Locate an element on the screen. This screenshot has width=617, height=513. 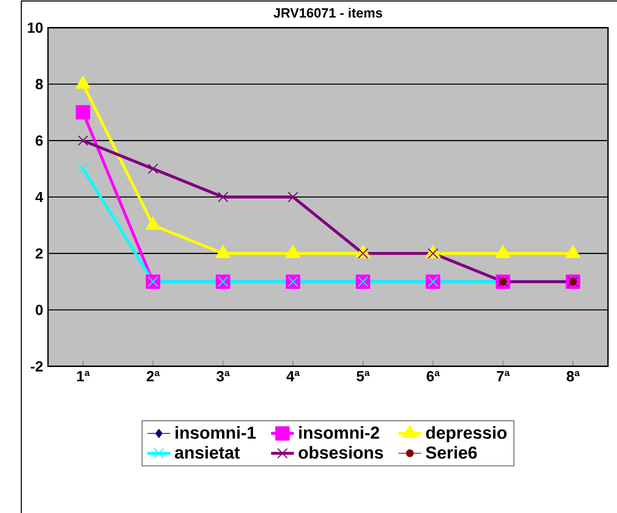
legend-label: depressio is located at coordinates (466, 434).